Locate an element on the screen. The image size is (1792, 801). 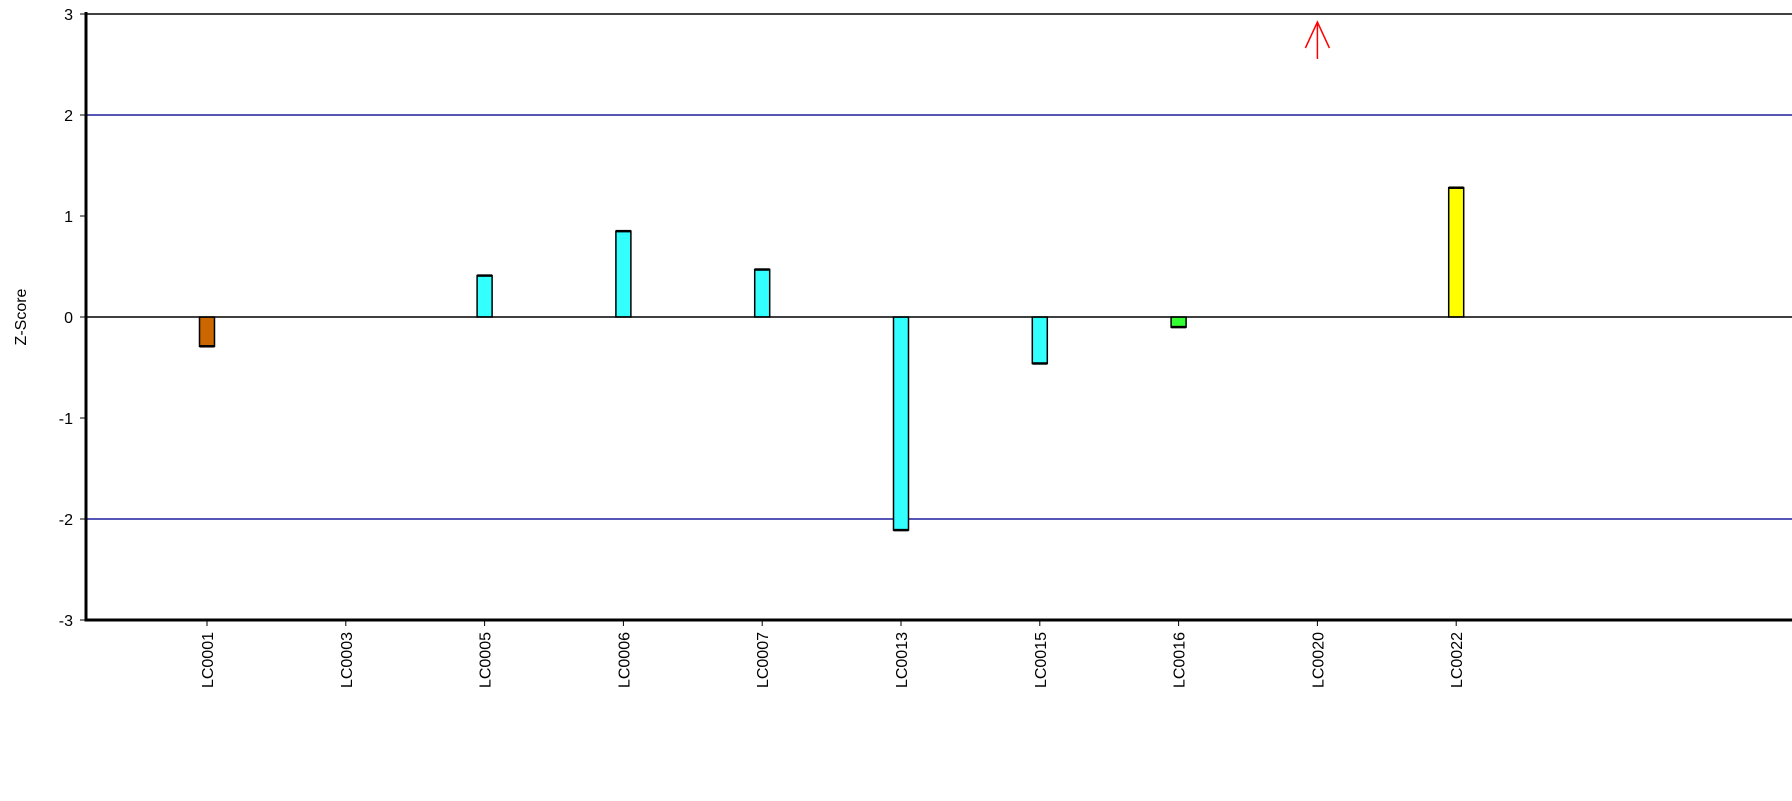
x-tick-label: LC0015 is located at coordinates (1041, 660).